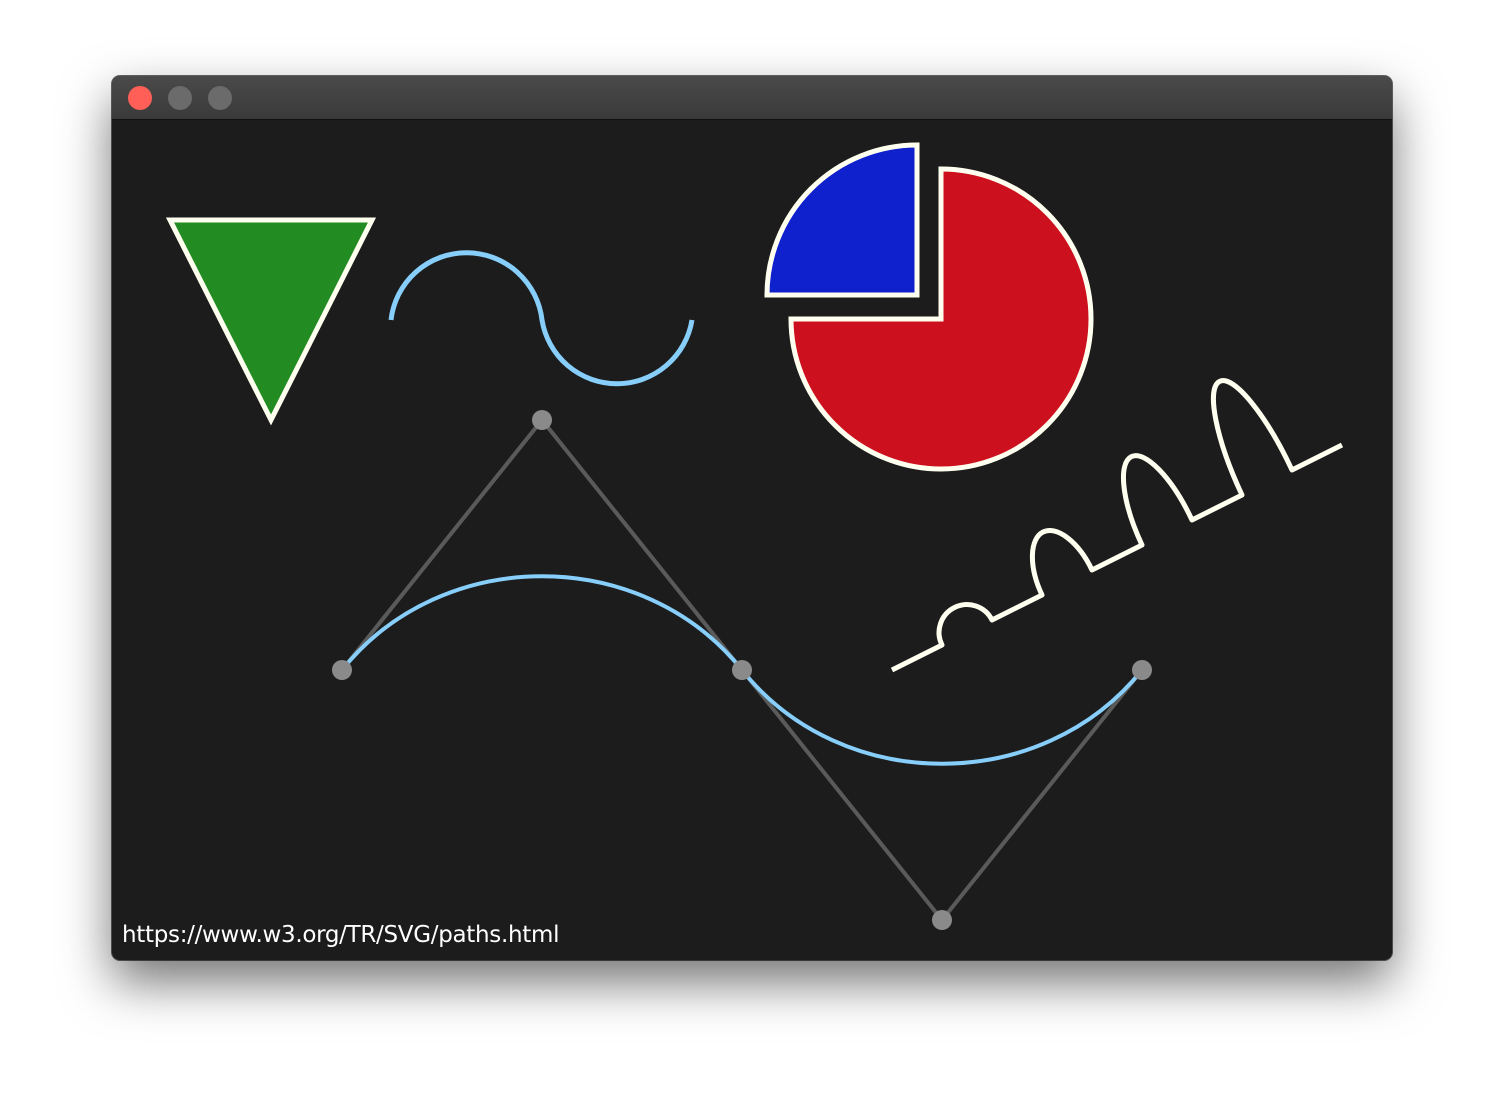 Image resolution: width=1504 pixels, height=1108 pixels. Describe the element at coordinates (842, 220) in the screenshot. I see `pie-small-slice` at that location.